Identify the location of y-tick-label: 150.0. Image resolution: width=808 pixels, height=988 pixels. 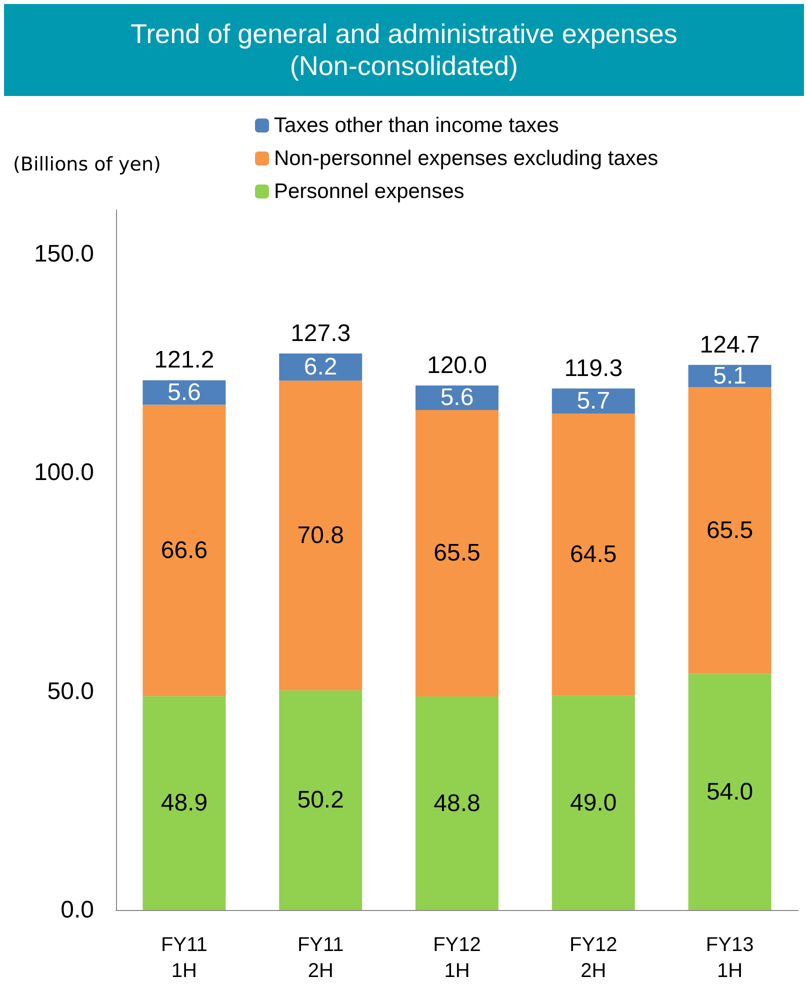
(64, 254).